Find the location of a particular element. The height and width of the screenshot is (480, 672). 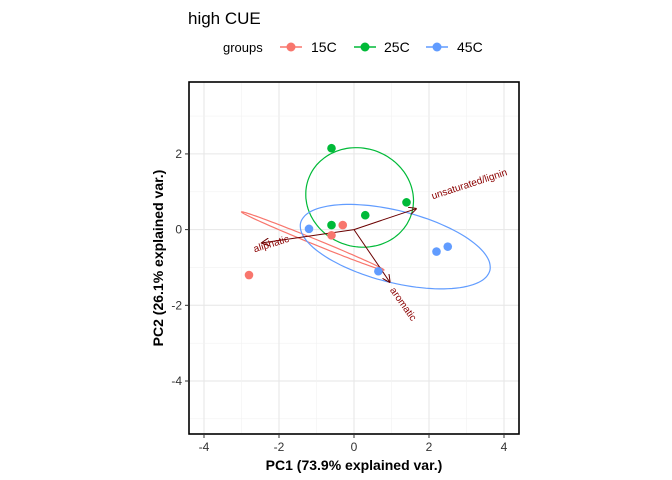

confidence-ellipses is located at coordinates (365, 218).